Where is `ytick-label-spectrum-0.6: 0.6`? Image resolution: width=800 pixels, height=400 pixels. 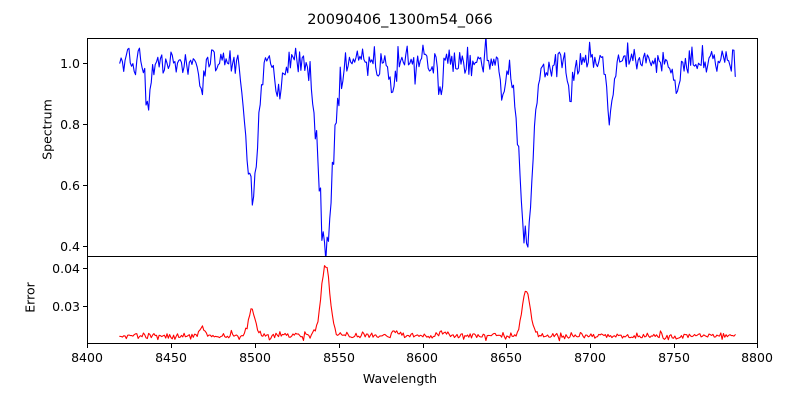 ytick-label-spectrum-0.6: 0.6 is located at coordinates (70, 185).